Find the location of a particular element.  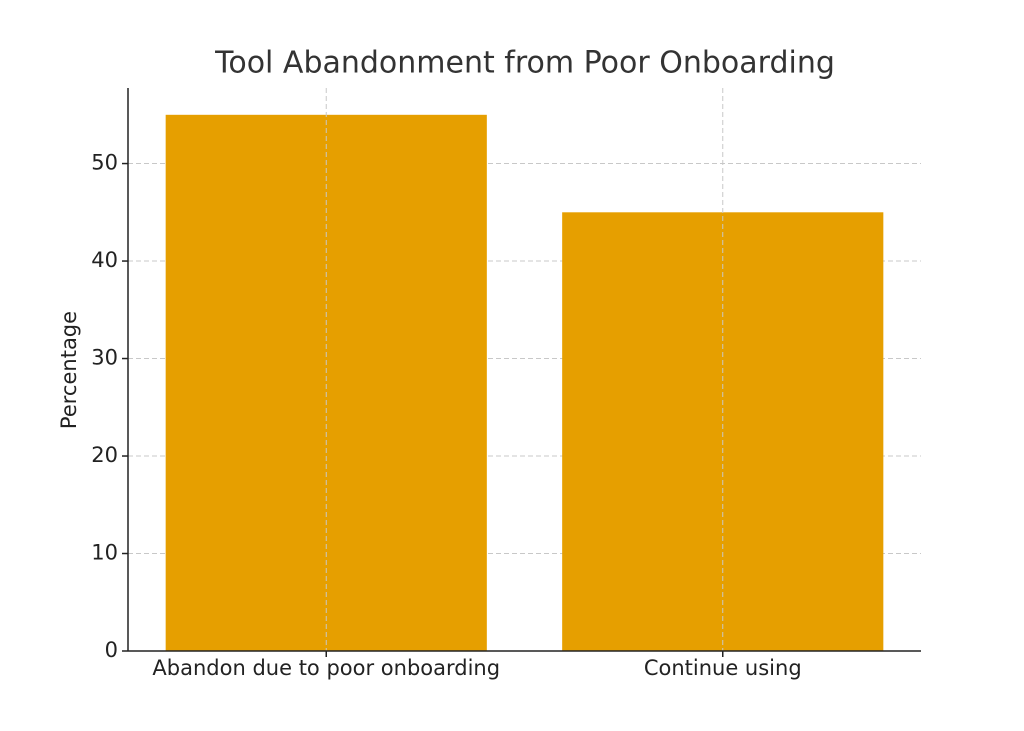

y-tick-label: 50 is located at coordinates (104, 163).